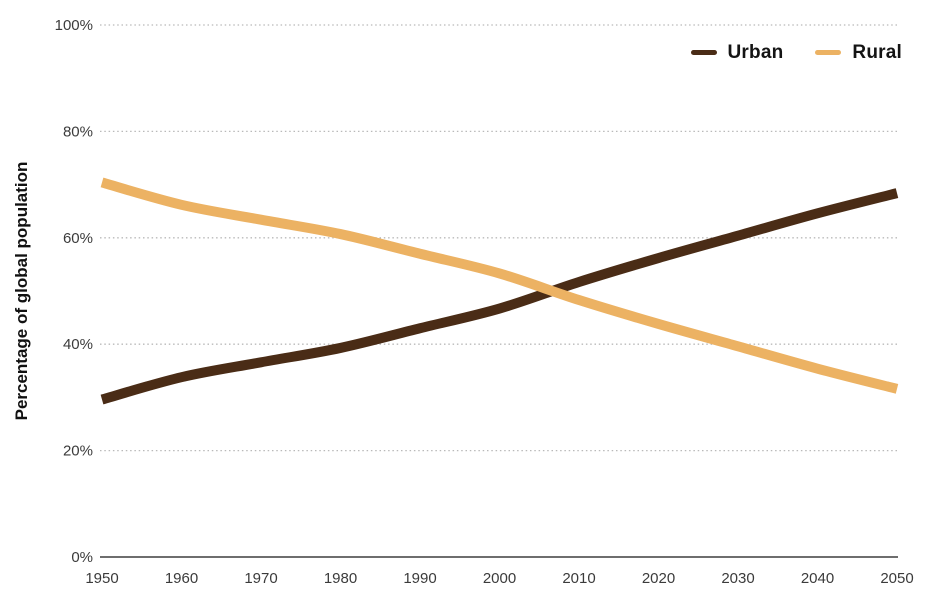 The image size is (936, 614). I want to click on x-tick-label: 2010, so click(578, 578).